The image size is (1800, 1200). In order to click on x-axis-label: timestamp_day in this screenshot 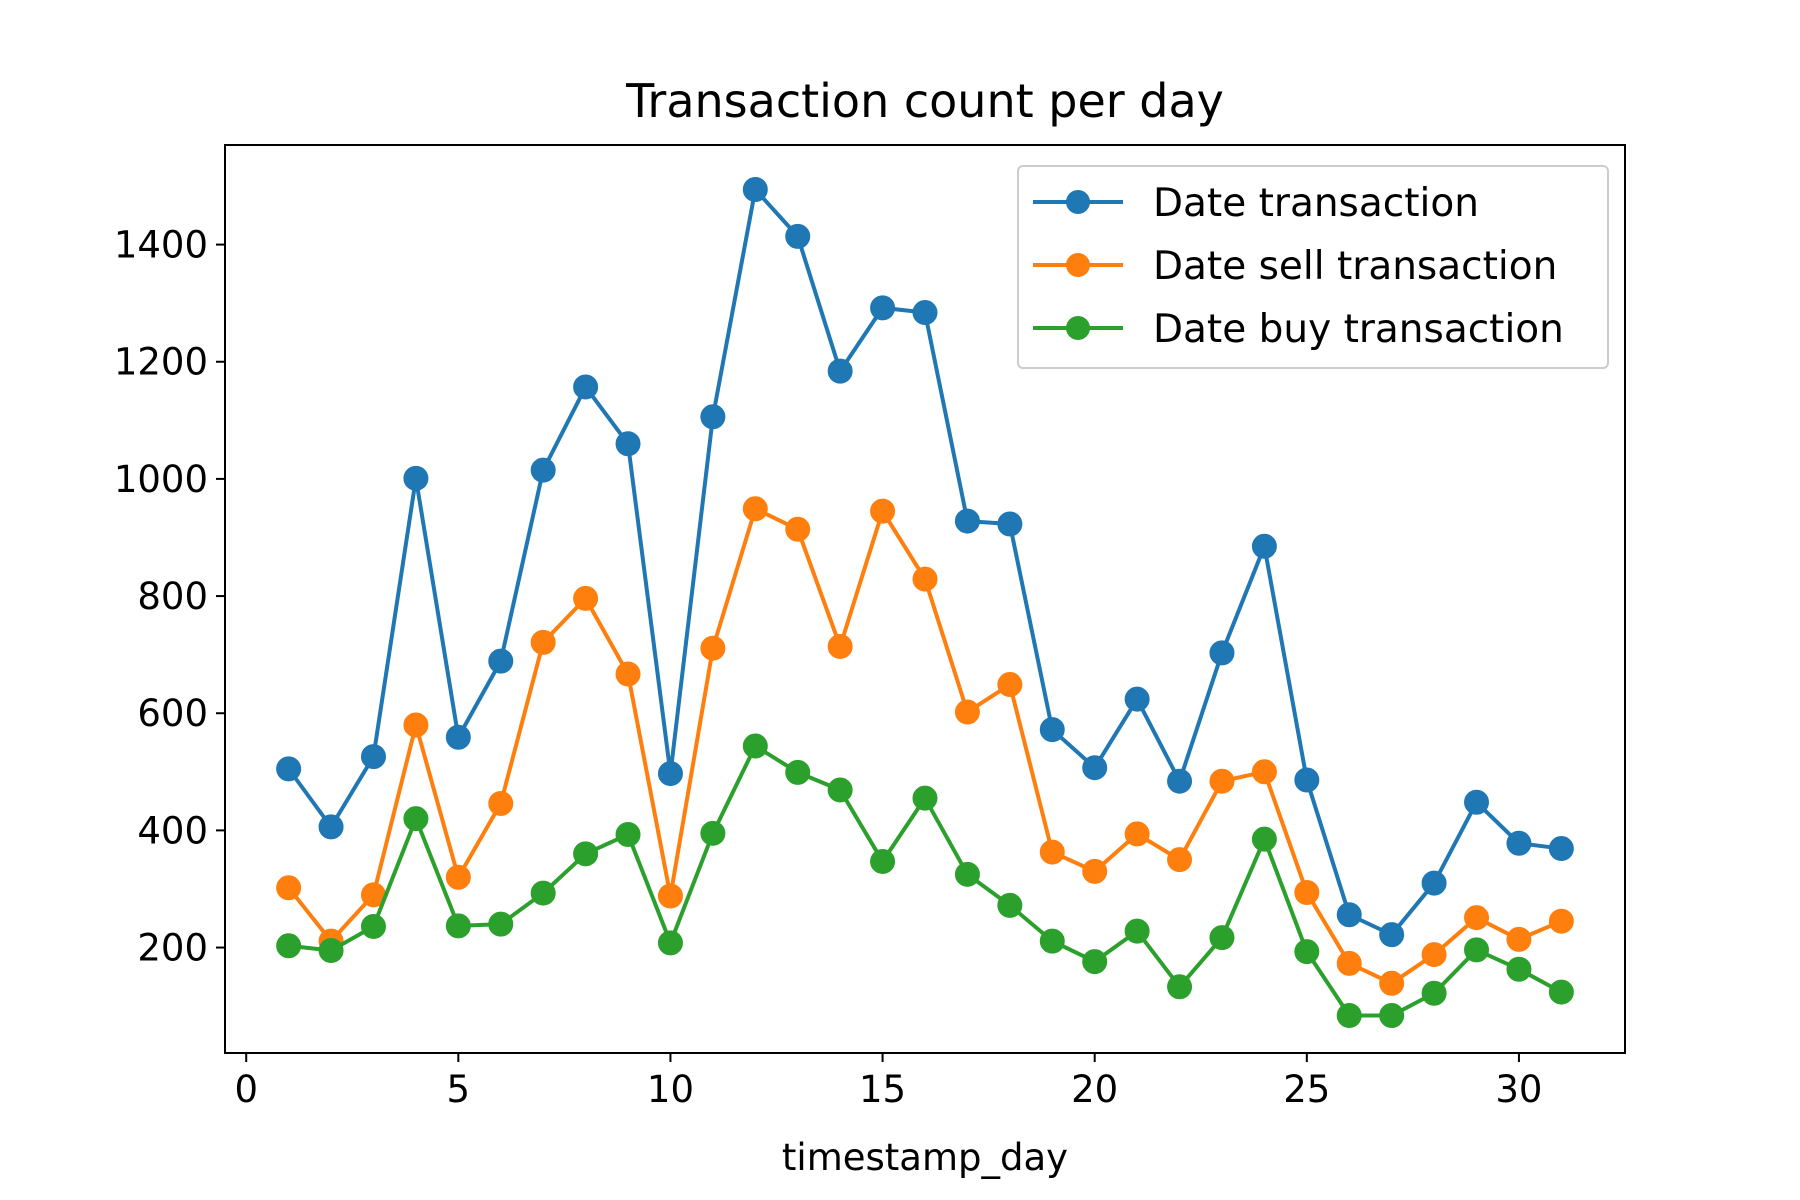, I will do `click(925, 1157)`.